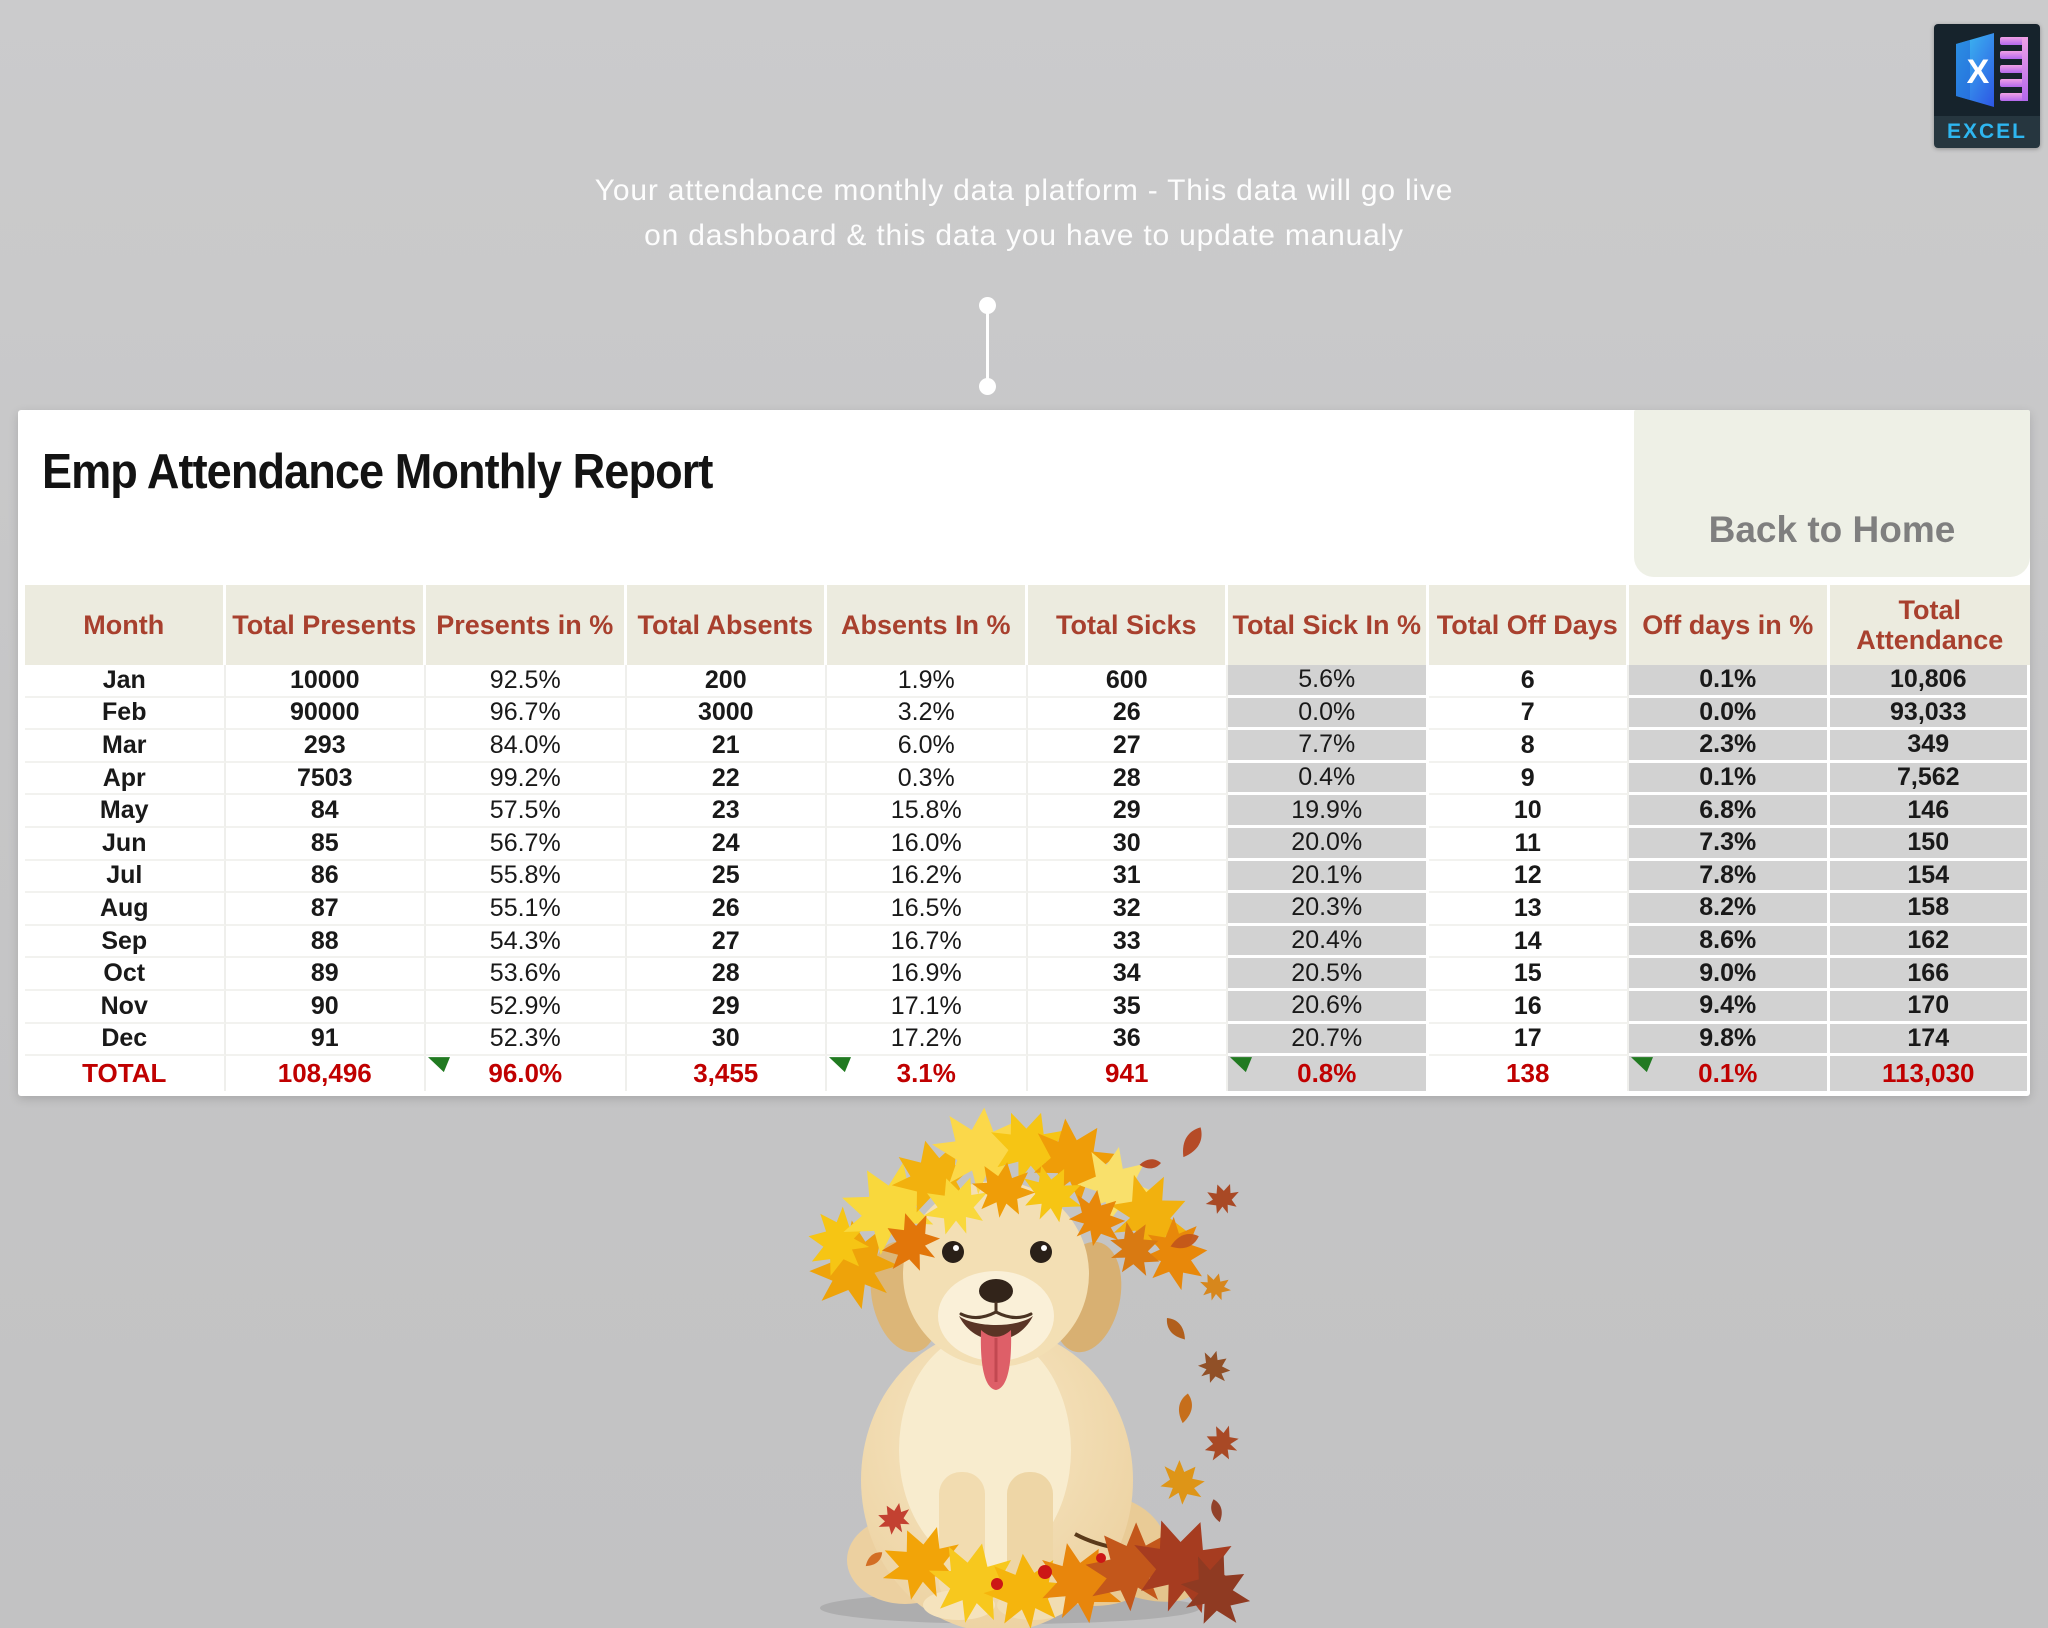  I want to click on data-cell: 55.1%, so click(526, 909).